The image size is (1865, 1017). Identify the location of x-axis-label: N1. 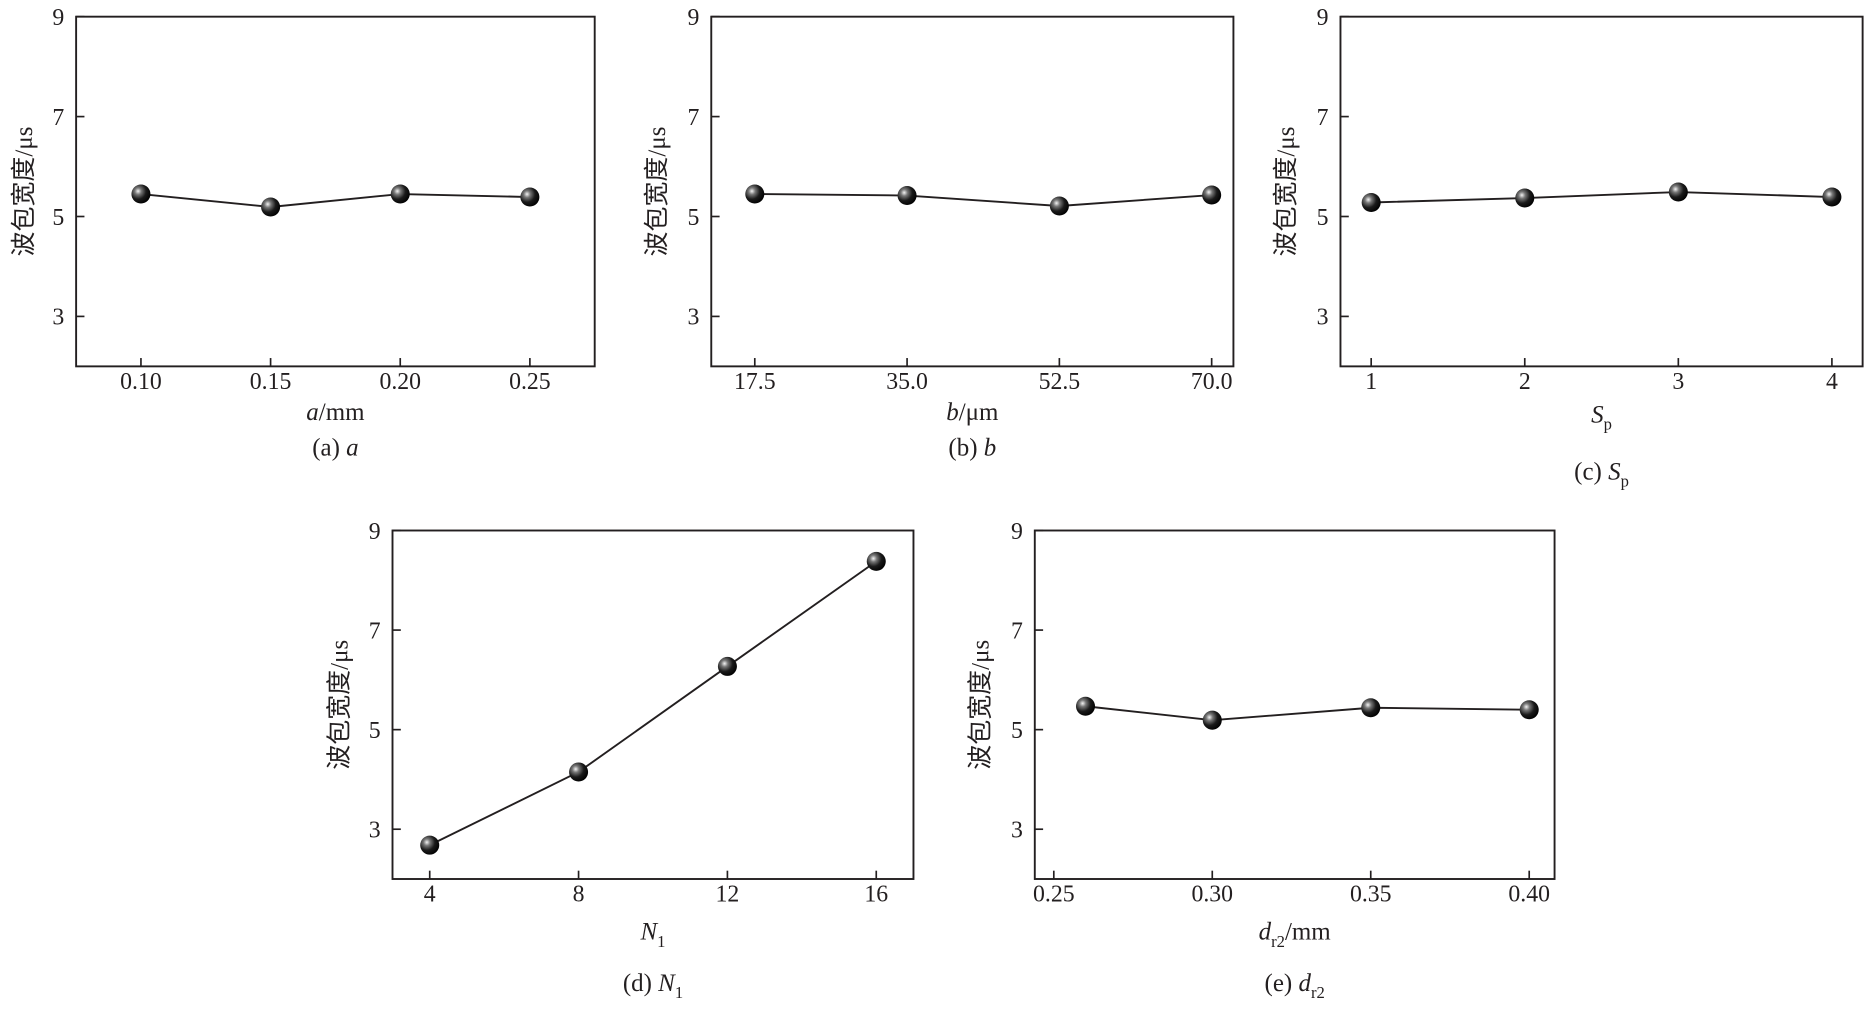
(652, 935).